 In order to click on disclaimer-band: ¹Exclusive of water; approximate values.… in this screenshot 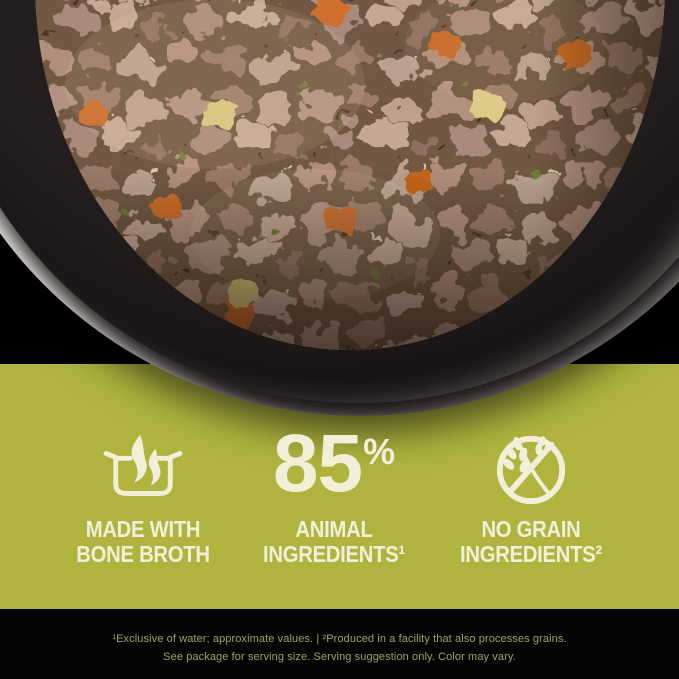, I will do `click(339, 644)`.